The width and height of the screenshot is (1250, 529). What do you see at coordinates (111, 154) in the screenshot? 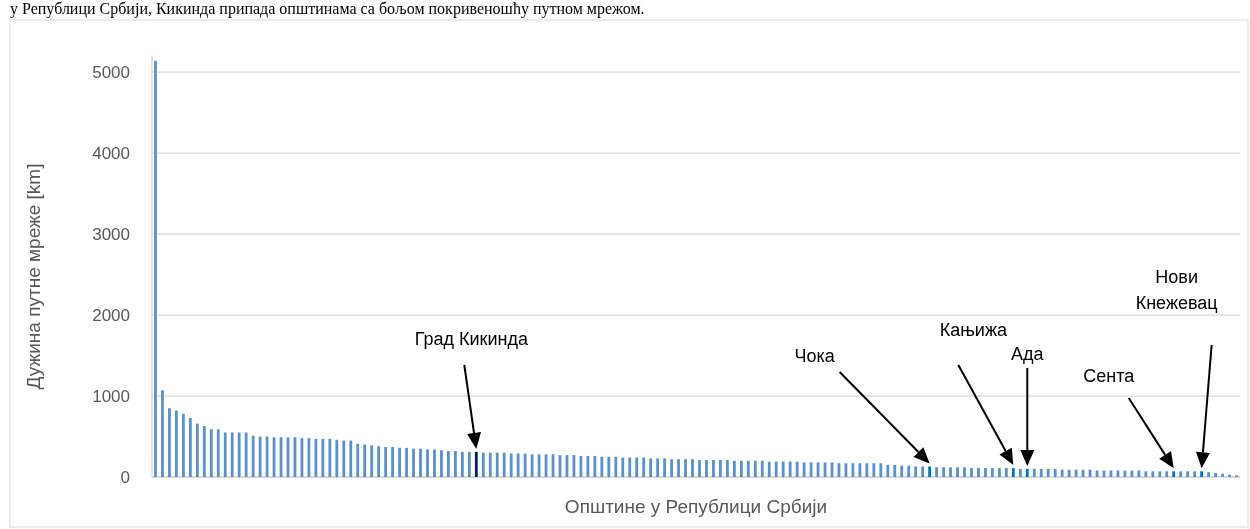
I see `y-tick-label: 4000` at bounding box center [111, 154].